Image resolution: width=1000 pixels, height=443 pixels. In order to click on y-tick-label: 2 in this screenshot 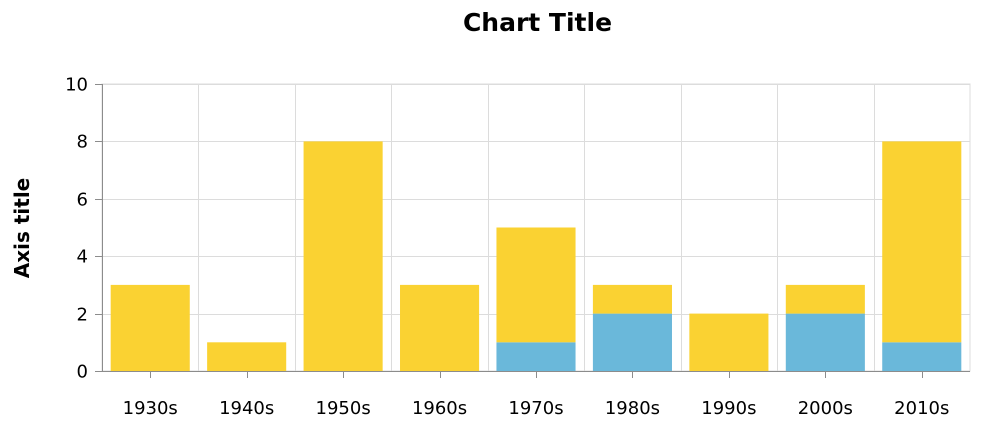, I will do `click(82, 315)`.